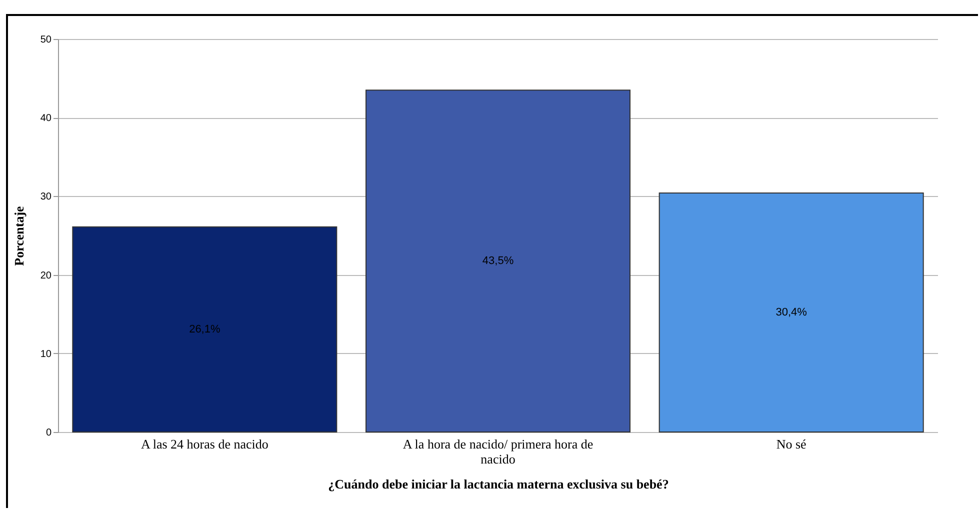 This screenshot has width=980, height=510. What do you see at coordinates (46, 276) in the screenshot?
I see `y-tick-label: 20` at bounding box center [46, 276].